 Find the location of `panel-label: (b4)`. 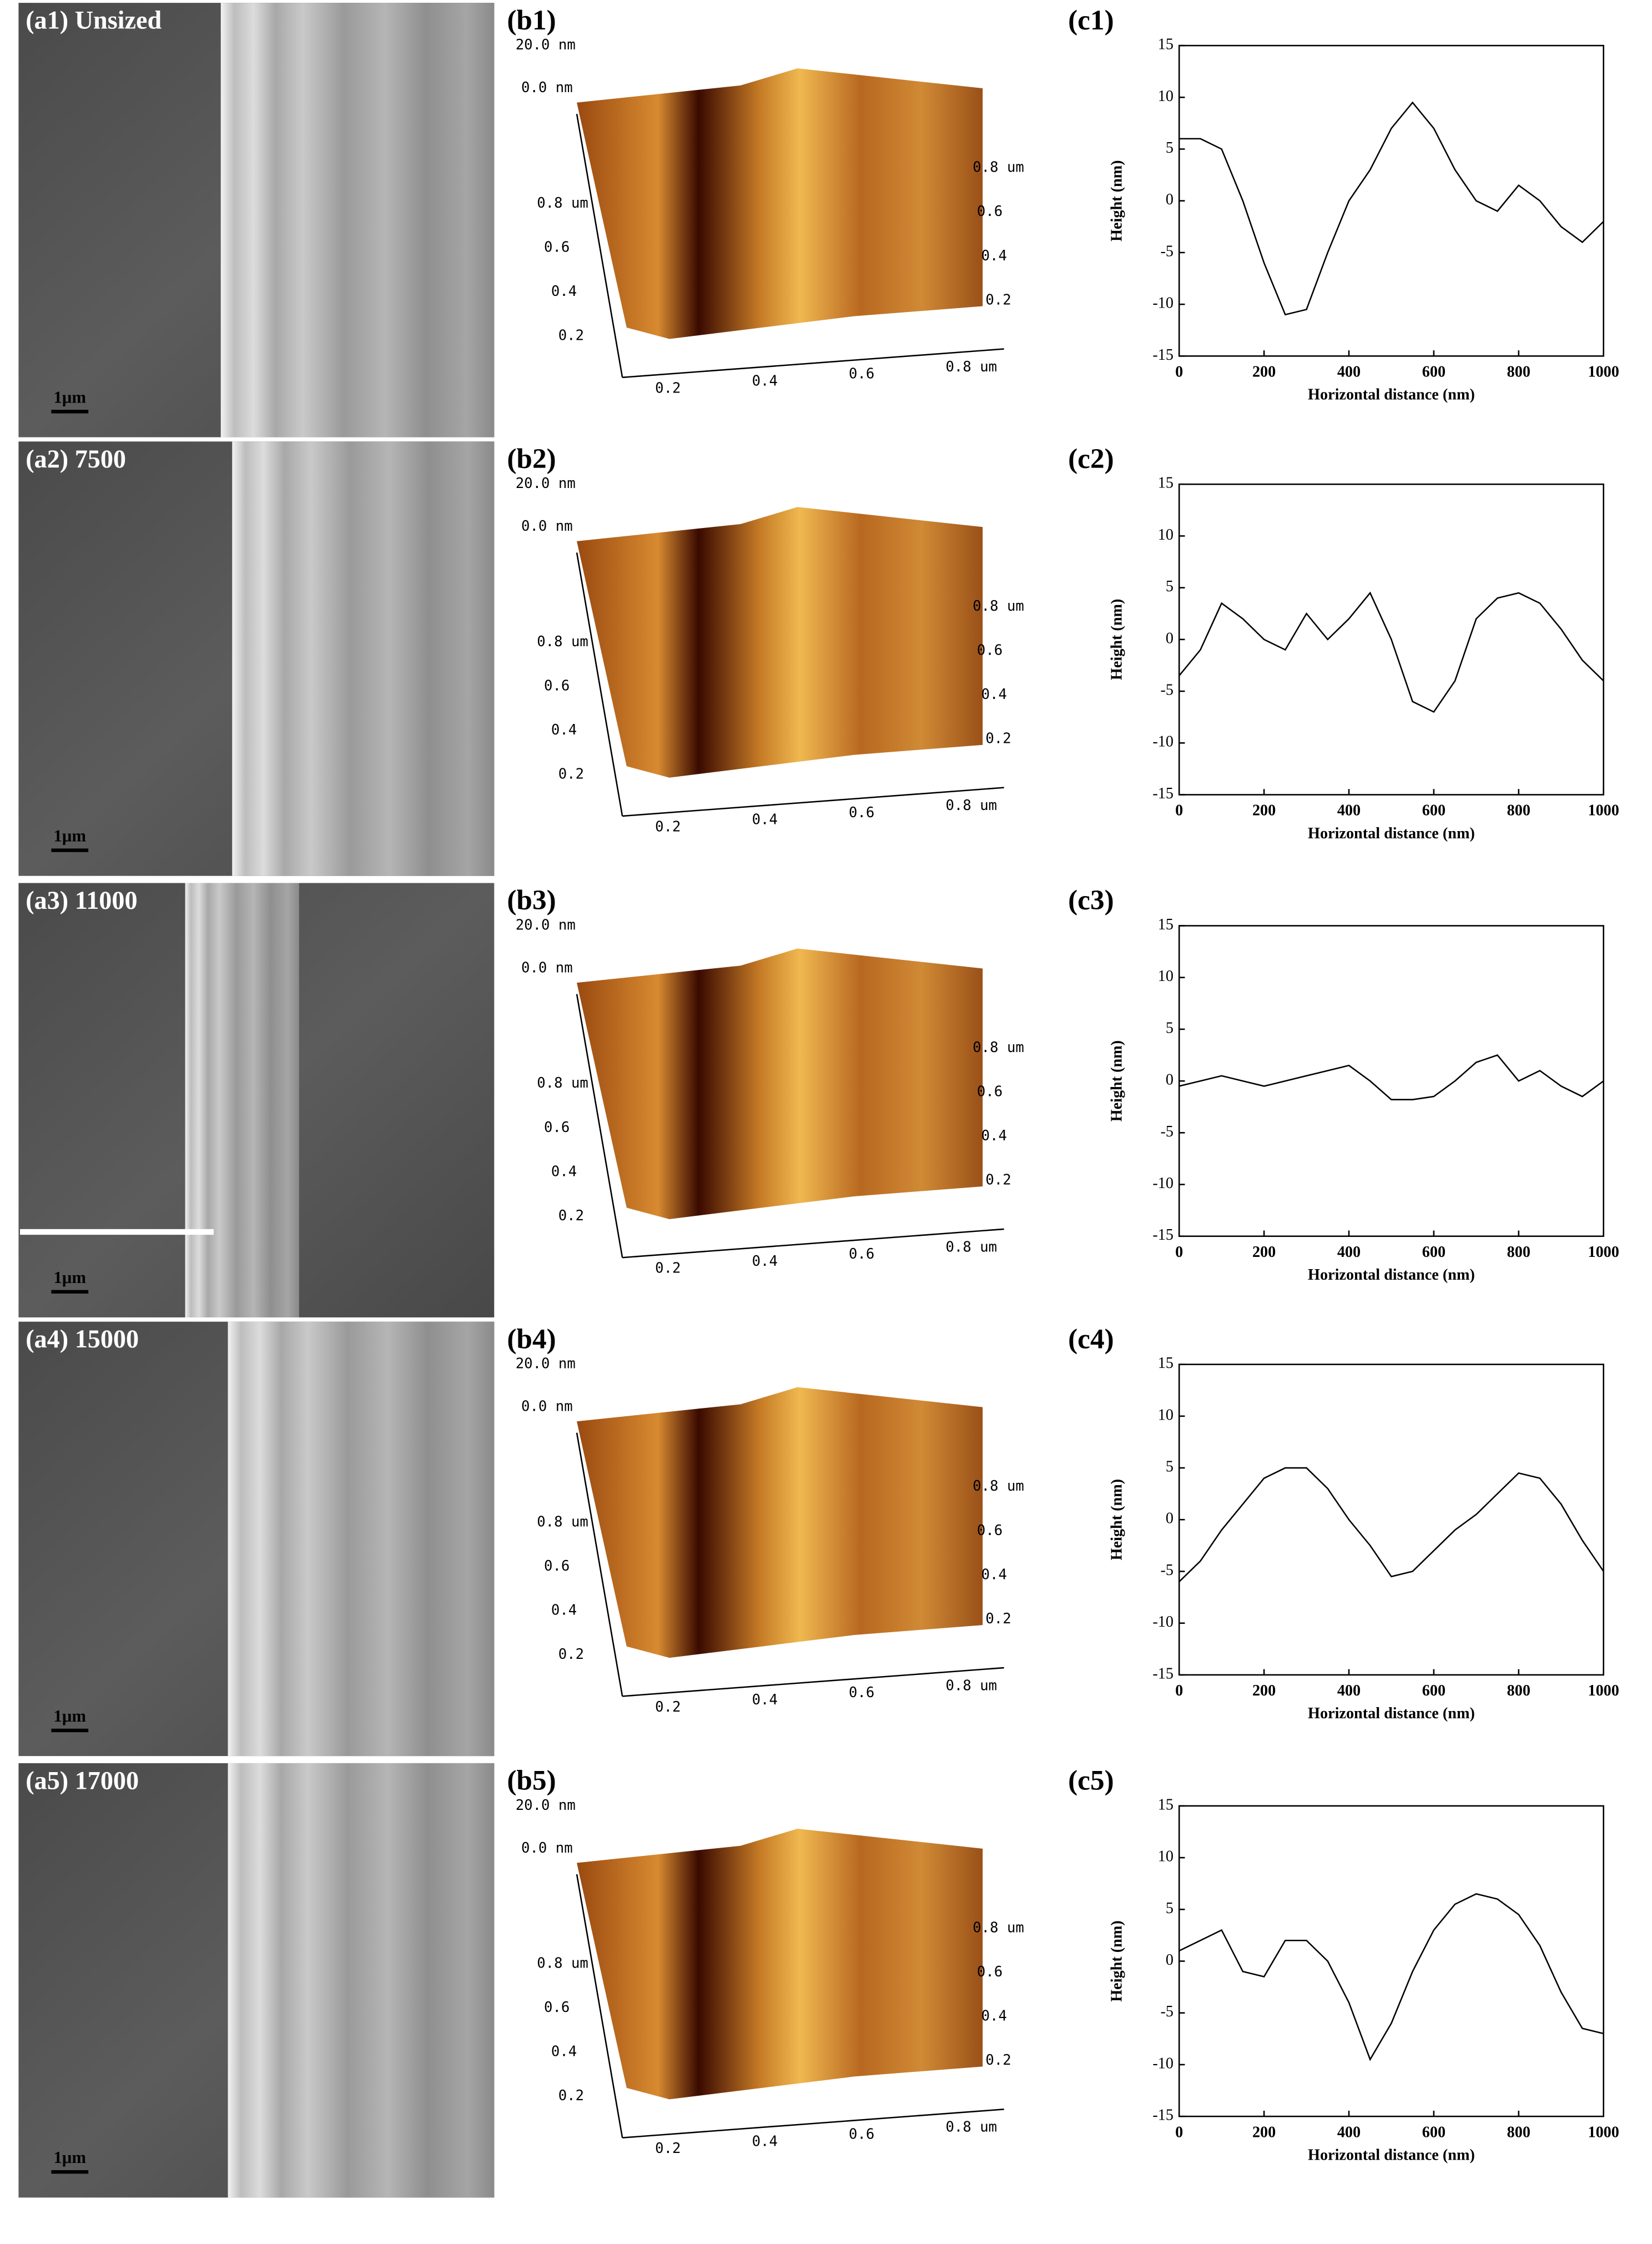

panel-label: (b4) is located at coordinates (531, 1339).